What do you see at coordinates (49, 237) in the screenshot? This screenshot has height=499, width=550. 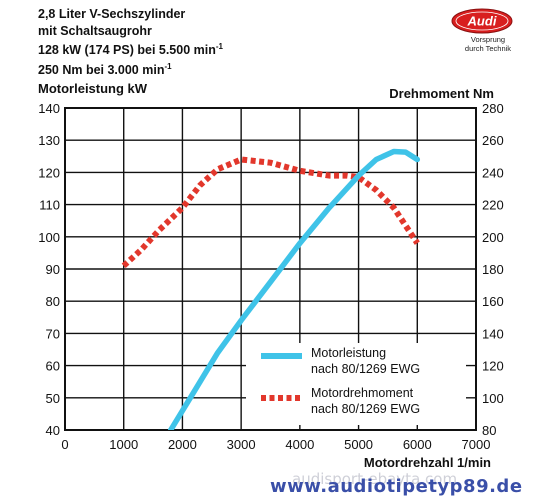 I see `y-tick-label: 100` at bounding box center [49, 237].